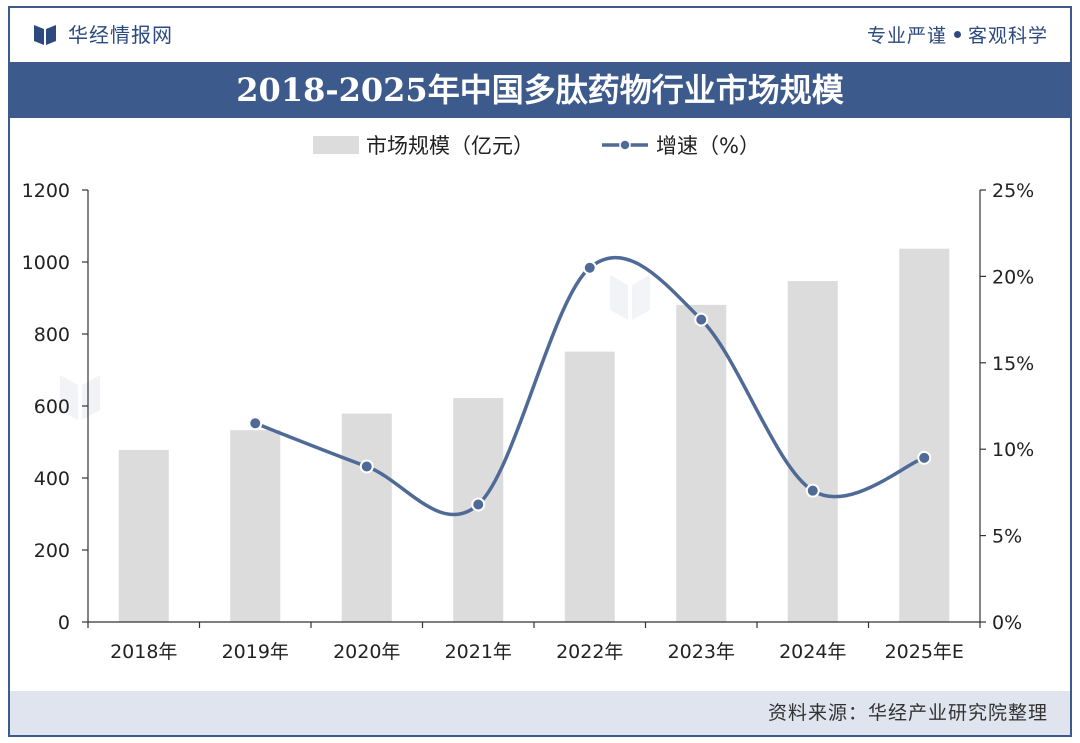 This screenshot has height=743, width=1080. Describe the element at coordinates (255, 652) in the screenshot. I see `x-tick-label: 2019年` at that location.